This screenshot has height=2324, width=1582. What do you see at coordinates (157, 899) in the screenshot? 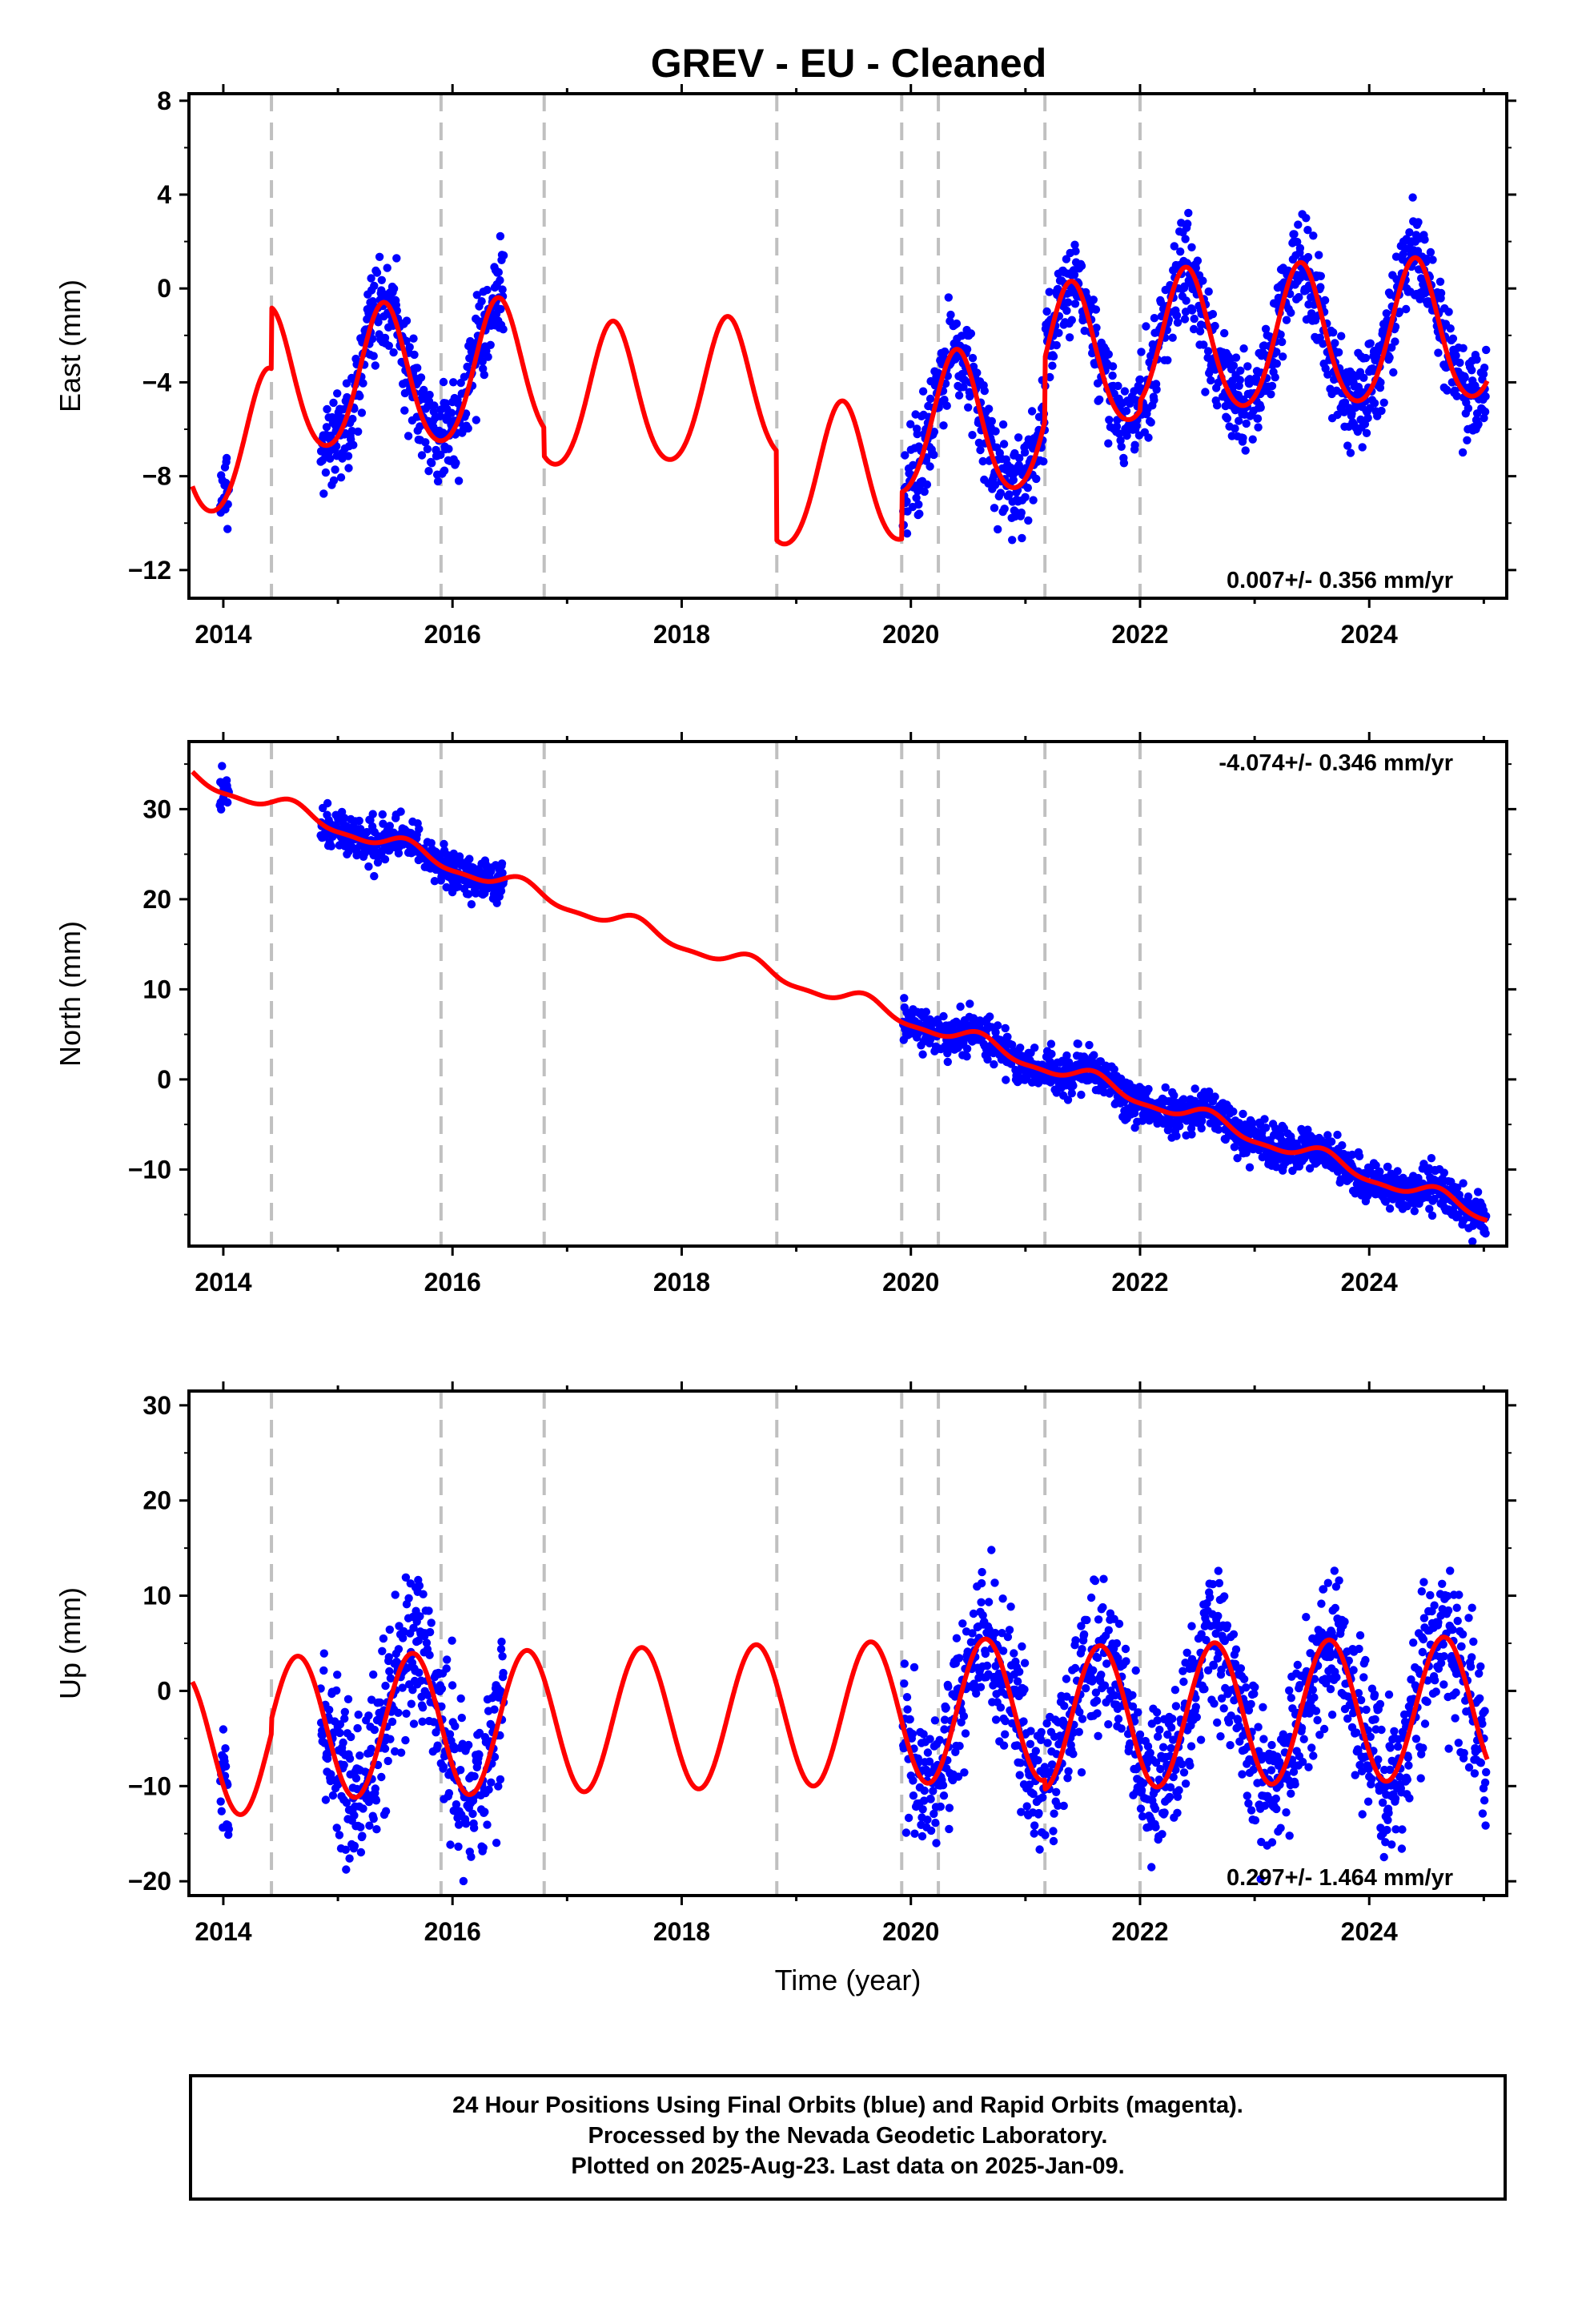
I see `north-y-tick-label: 20` at bounding box center [157, 899].